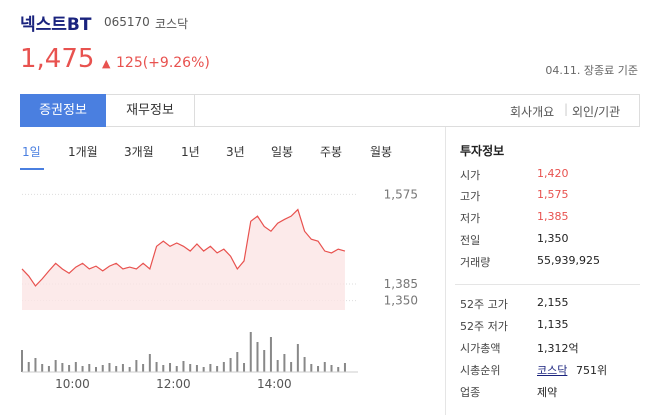  What do you see at coordinates (83, 152) in the screenshot?
I see `period-tab: 1개월` at bounding box center [83, 152].